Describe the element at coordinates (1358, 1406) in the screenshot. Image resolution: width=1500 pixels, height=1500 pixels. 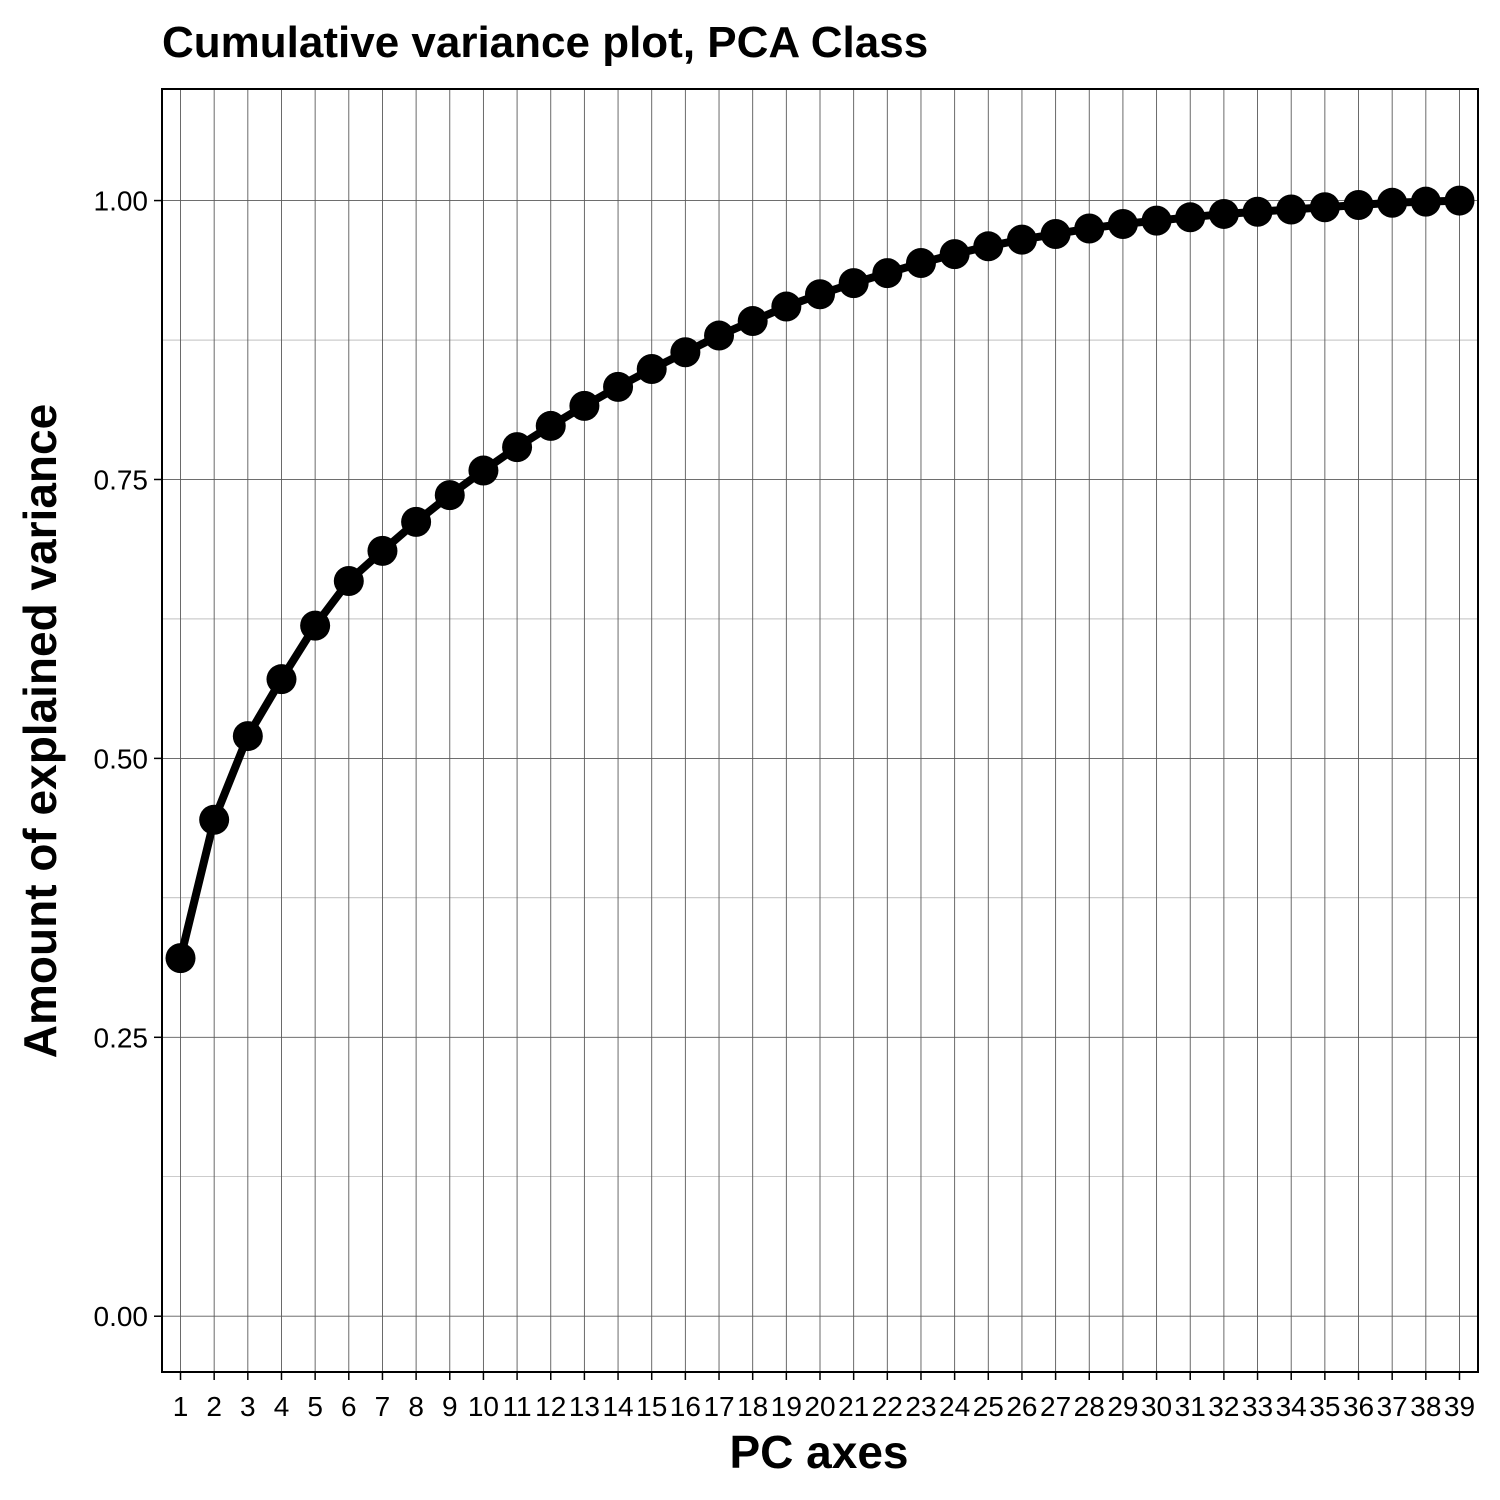
I see `x-tick-label: 36` at that location.